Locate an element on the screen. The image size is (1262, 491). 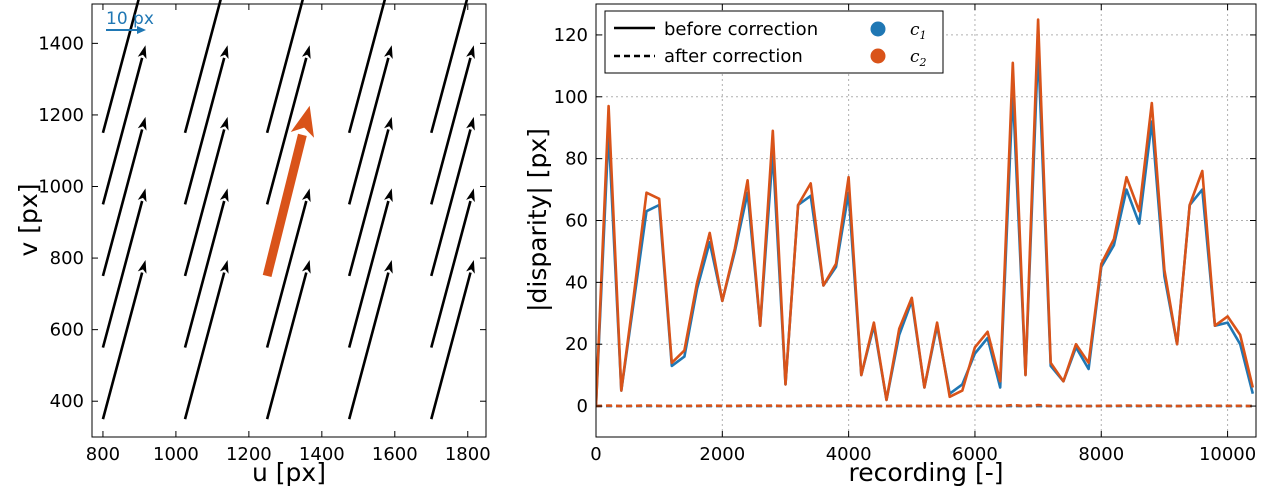
disparity-x-tick-label: 0 is located at coordinates (595, 454).